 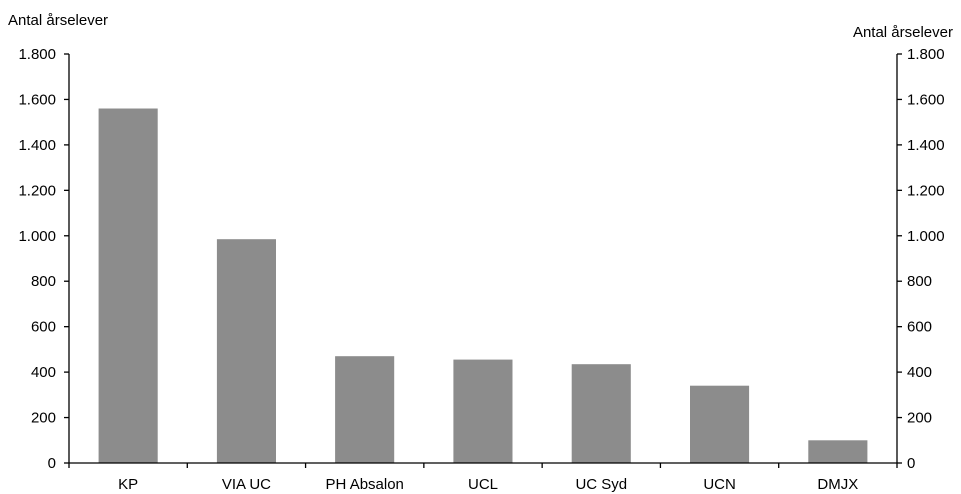 What do you see at coordinates (37, 236) in the screenshot?
I see `left-y-tick-label: 1.000` at bounding box center [37, 236].